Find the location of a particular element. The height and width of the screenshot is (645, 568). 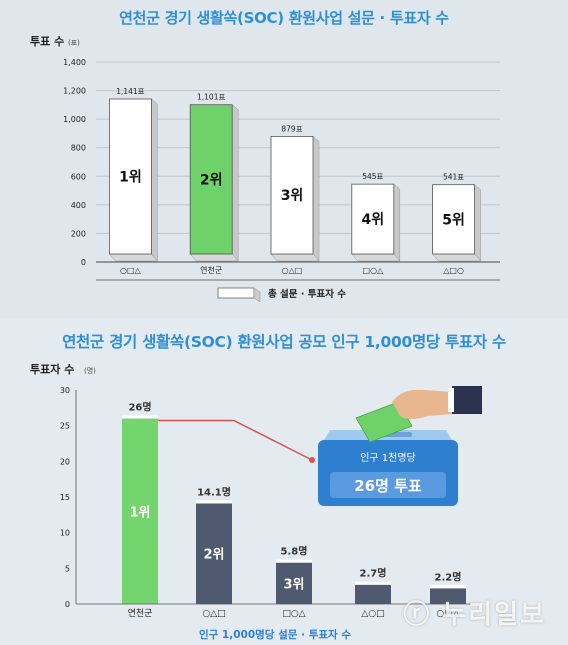

chart-title: 연천군 경기 생활쏙(SOC) 환원사업 설문 · 투표자 수 is located at coordinates (284, 18).